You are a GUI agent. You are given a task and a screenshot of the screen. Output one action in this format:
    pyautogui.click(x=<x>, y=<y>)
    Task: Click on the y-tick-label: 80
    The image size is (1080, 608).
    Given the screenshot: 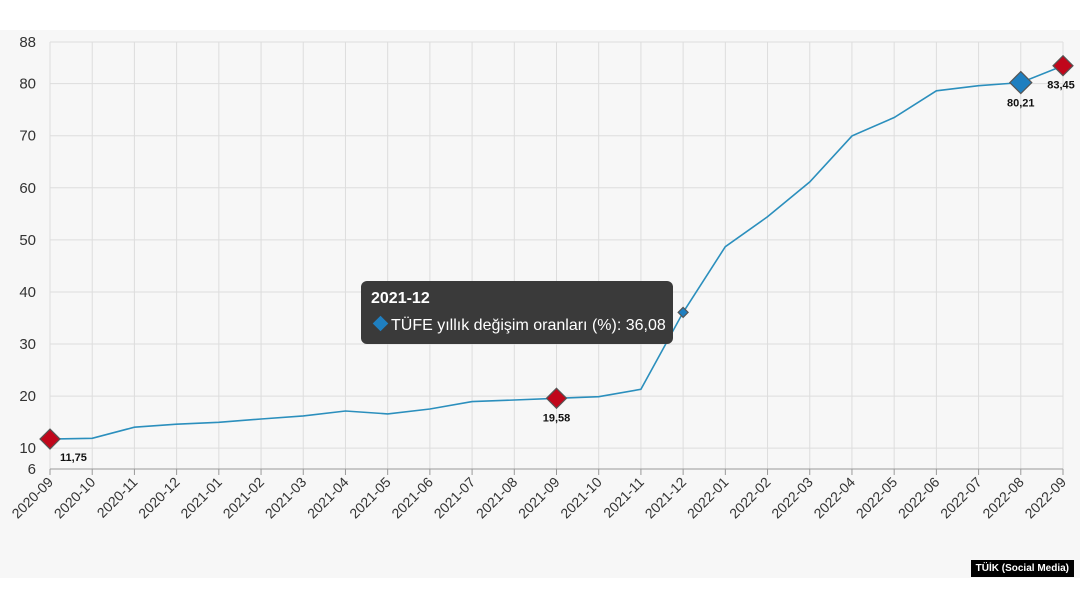 What is the action you would take?
    pyautogui.click(x=27, y=84)
    